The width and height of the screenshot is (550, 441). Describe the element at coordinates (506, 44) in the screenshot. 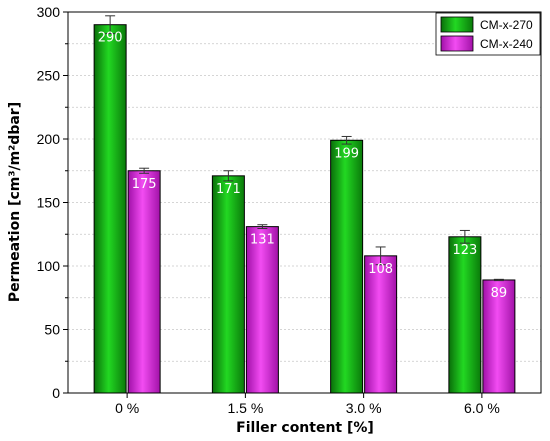

I see `legend-label: CM-x-240` at that location.